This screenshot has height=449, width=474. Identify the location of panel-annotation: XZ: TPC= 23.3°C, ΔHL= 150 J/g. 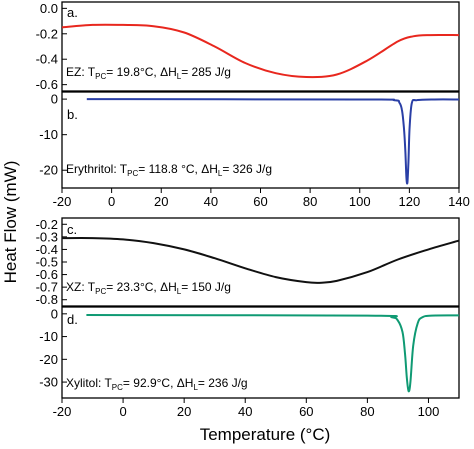
(148, 288).